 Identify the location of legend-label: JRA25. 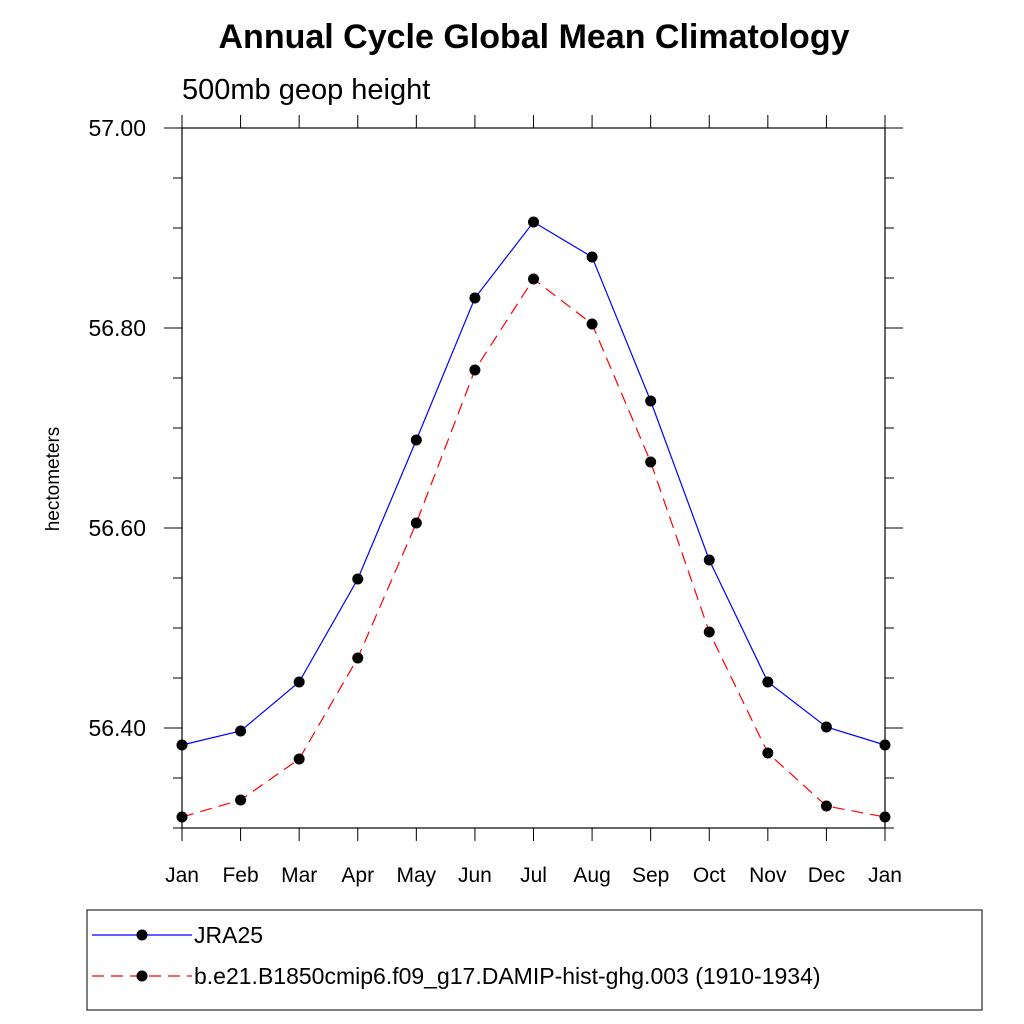
(228, 935).